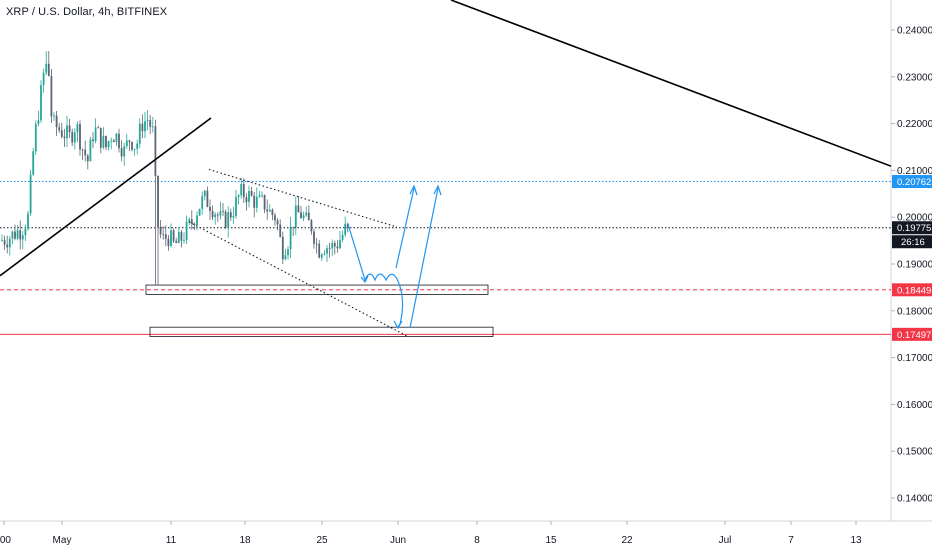 This screenshot has width=932, height=555. I want to click on support-zone-lower, so click(321, 331).